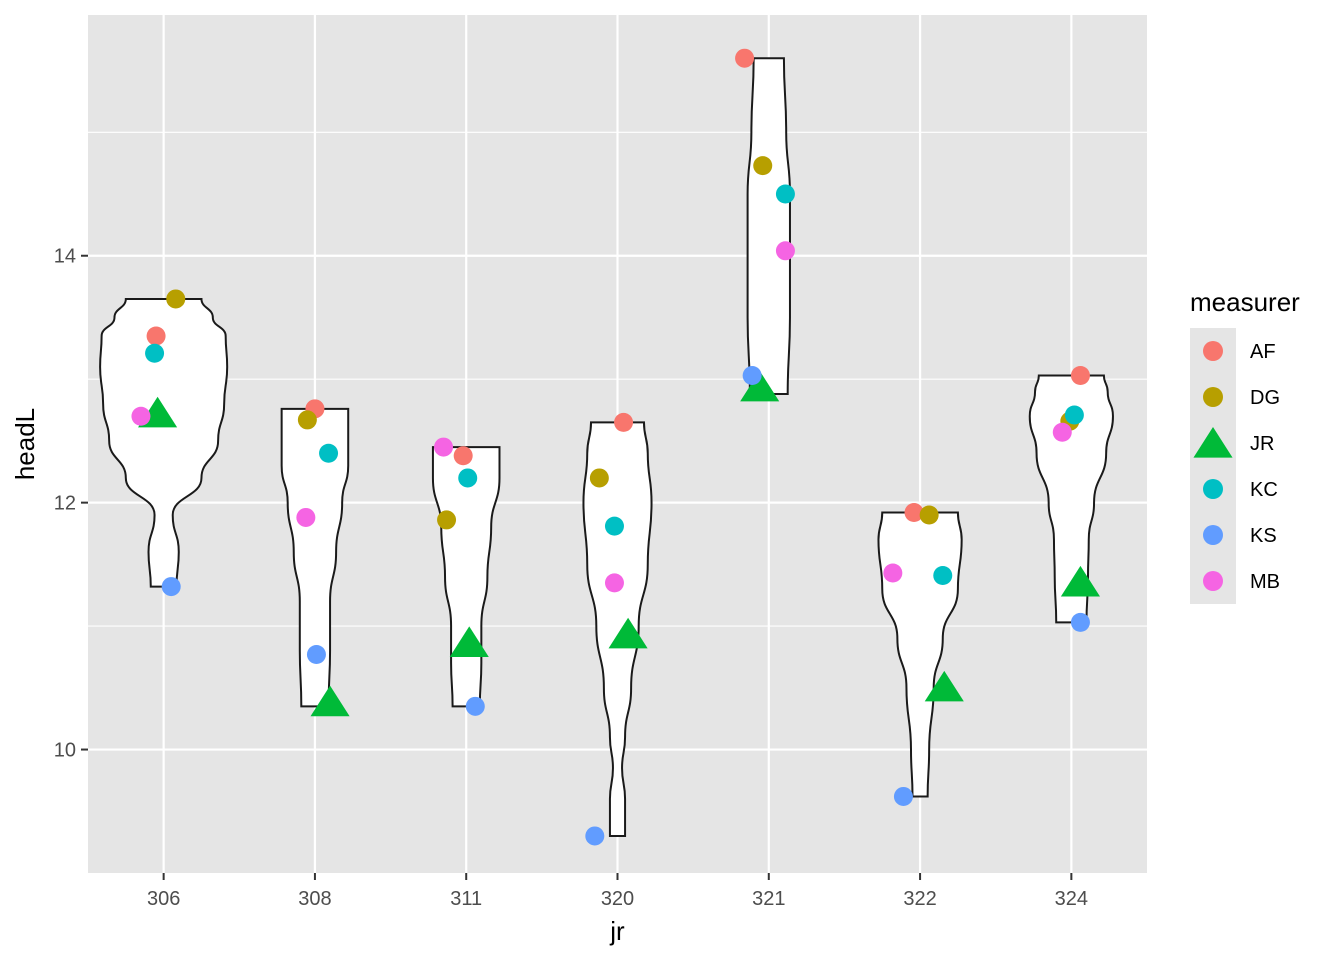 The height and width of the screenshot is (960, 1344). I want to click on legend-key-KS, so click(1213, 535).